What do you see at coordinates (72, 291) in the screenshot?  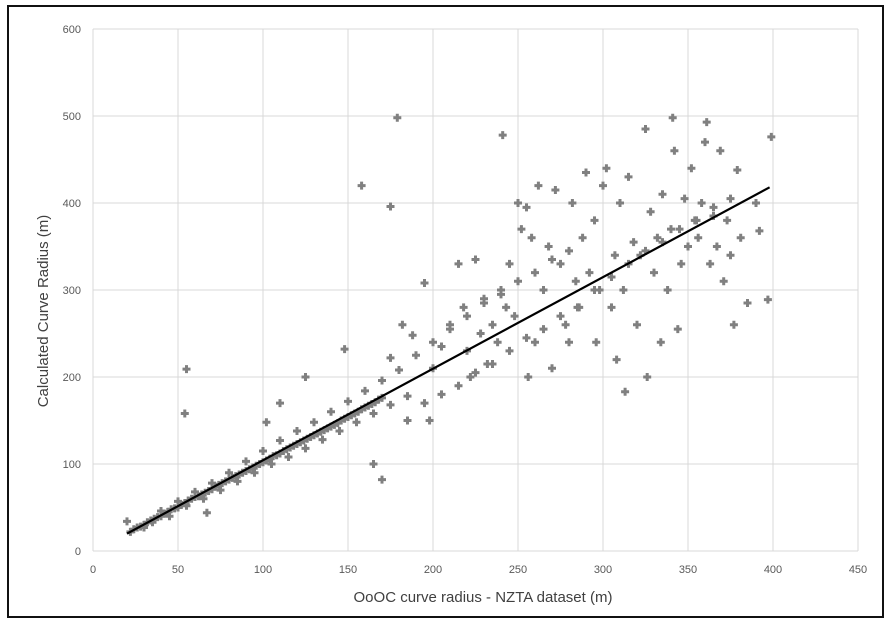 I see `y-tick-label: 300` at bounding box center [72, 291].